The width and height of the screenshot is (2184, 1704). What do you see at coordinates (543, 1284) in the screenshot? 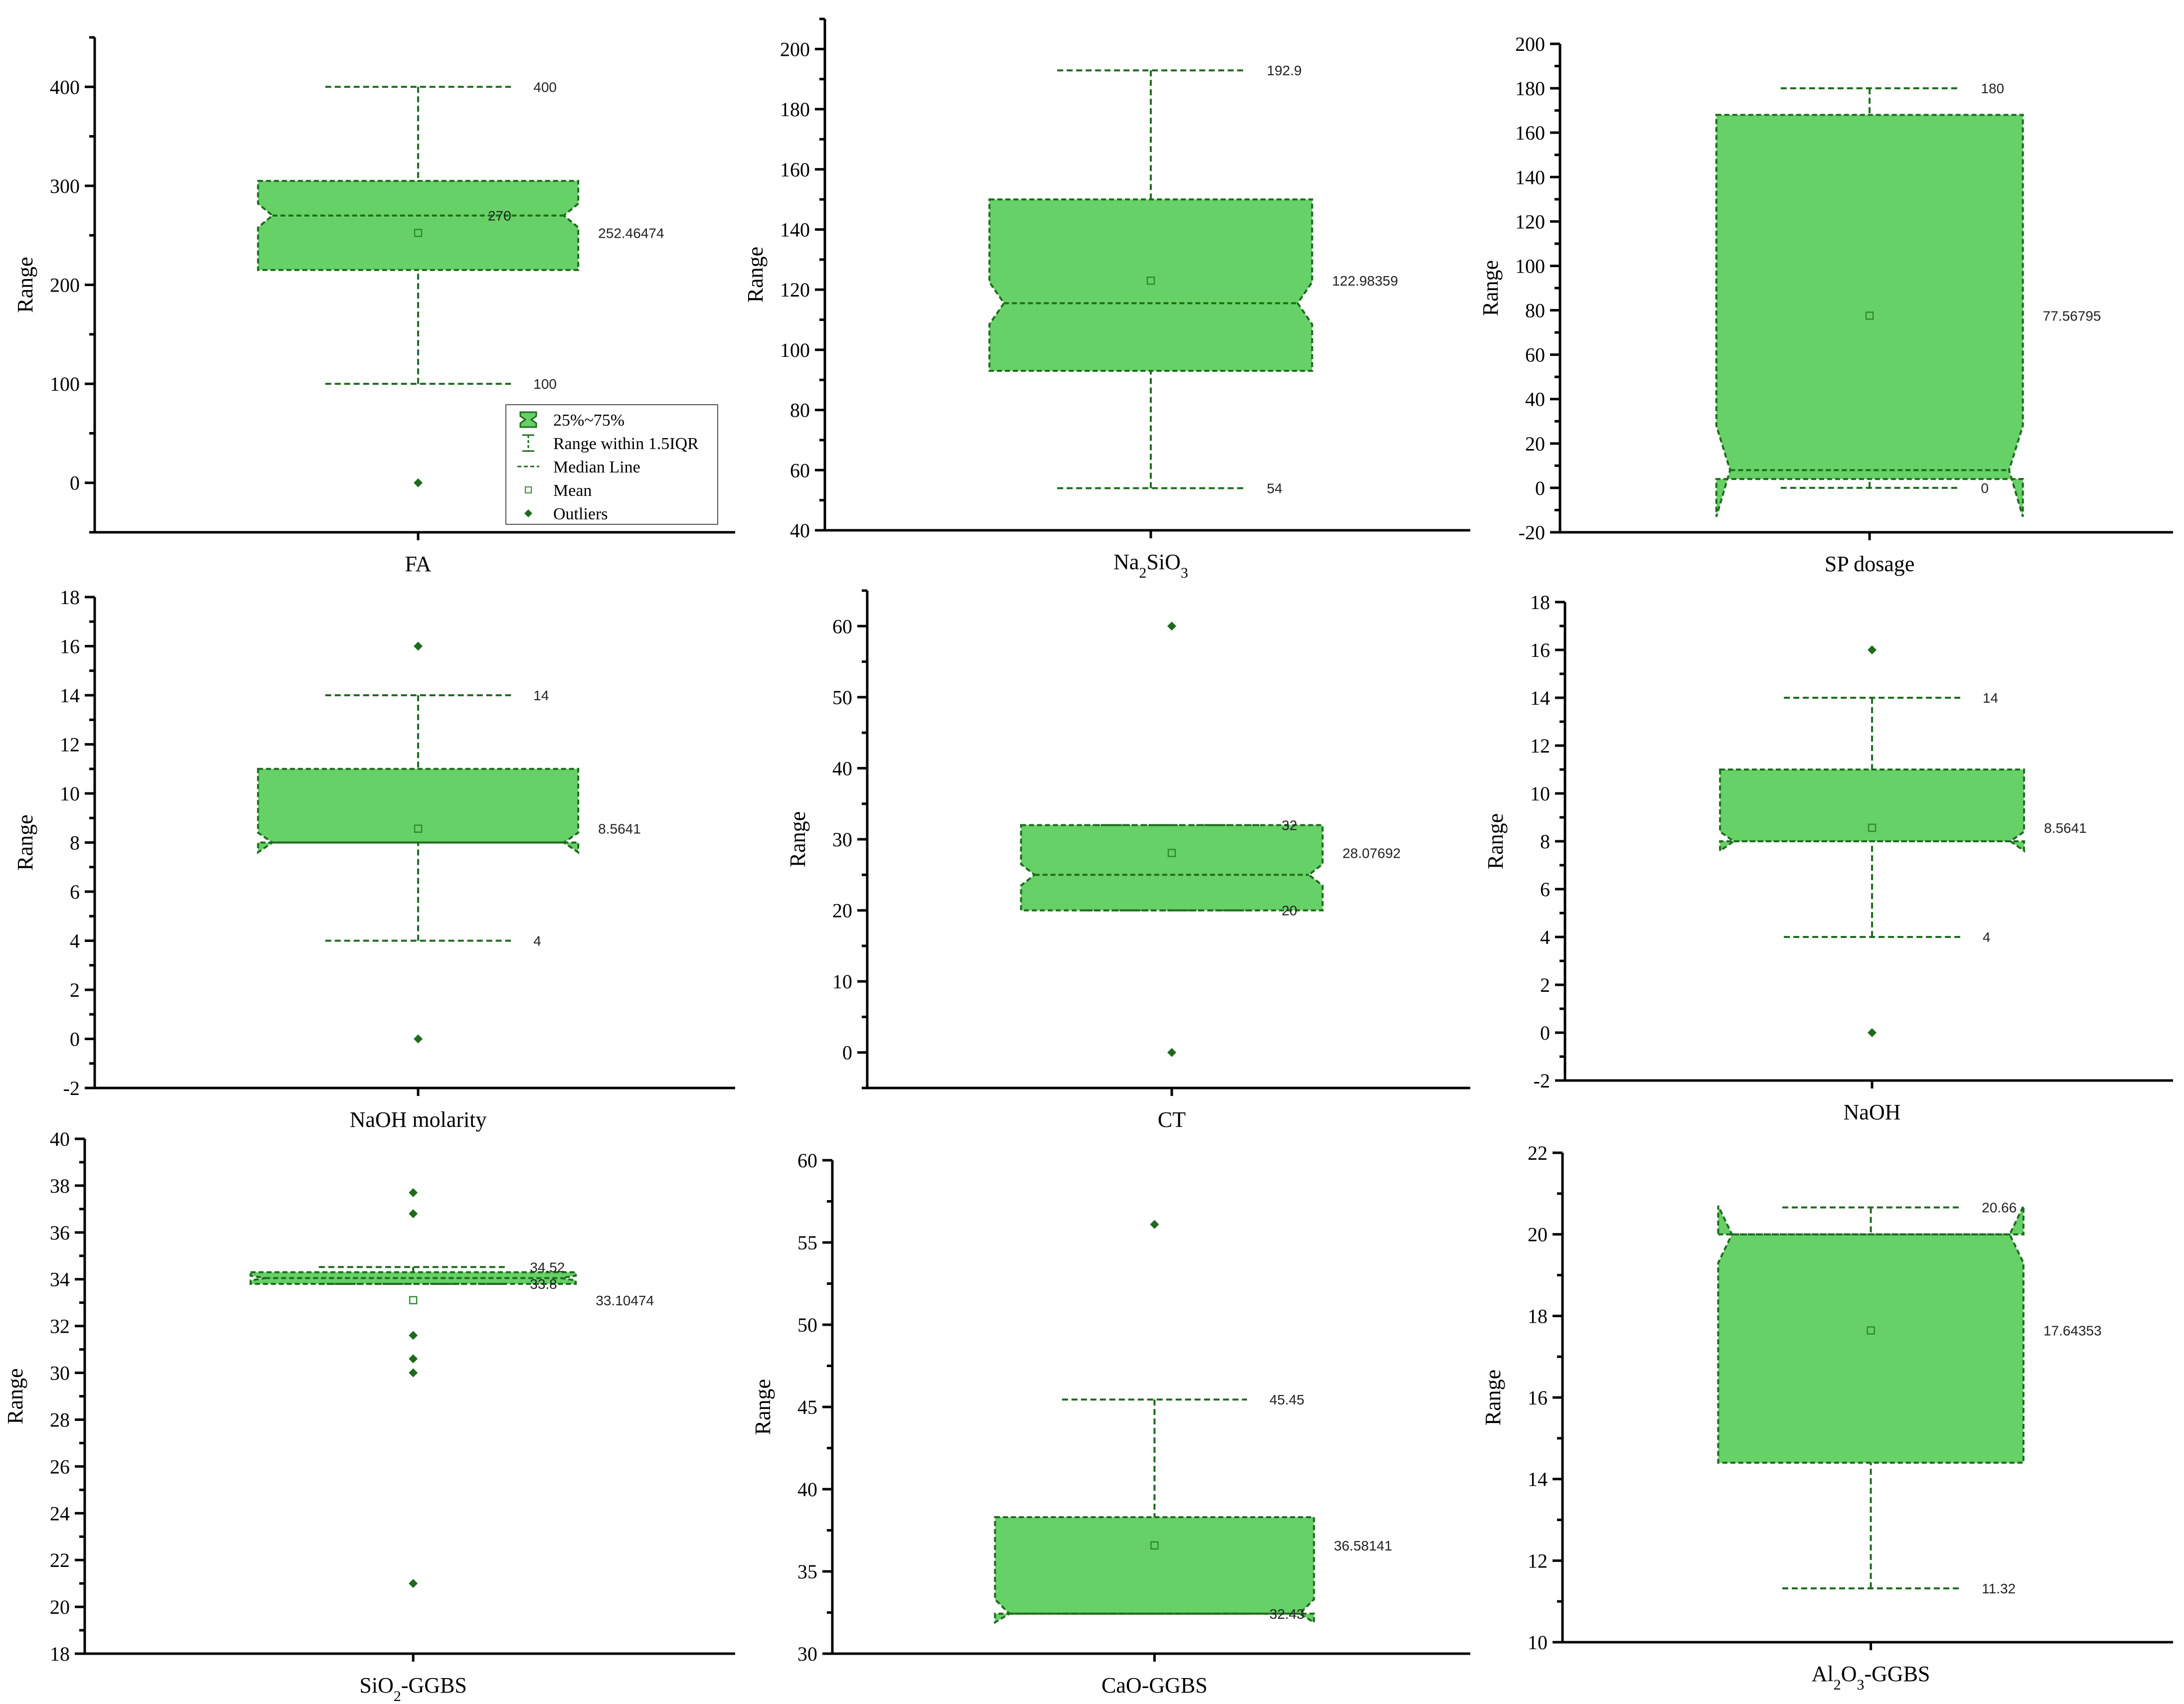
I see `whisker-low-label: 33.8` at bounding box center [543, 1284].